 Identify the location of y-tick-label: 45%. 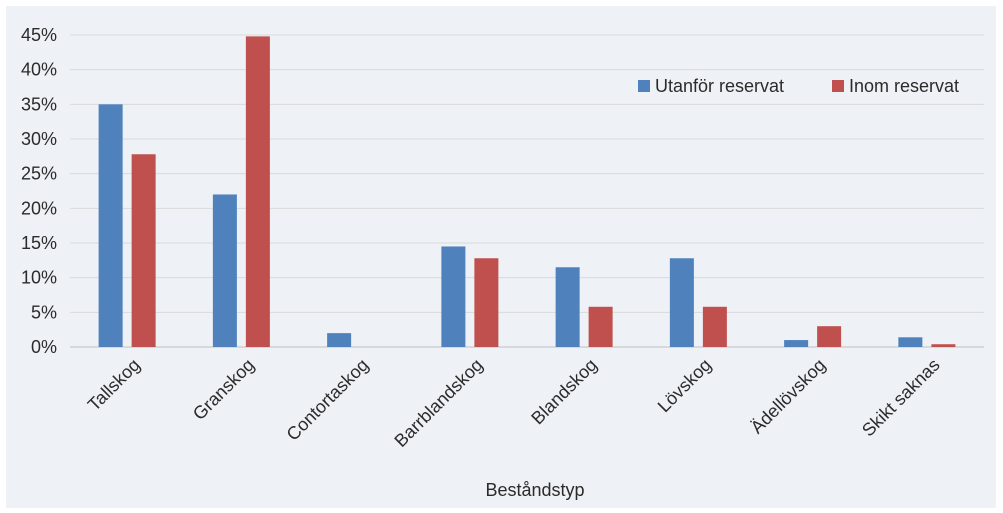
(39, 35).